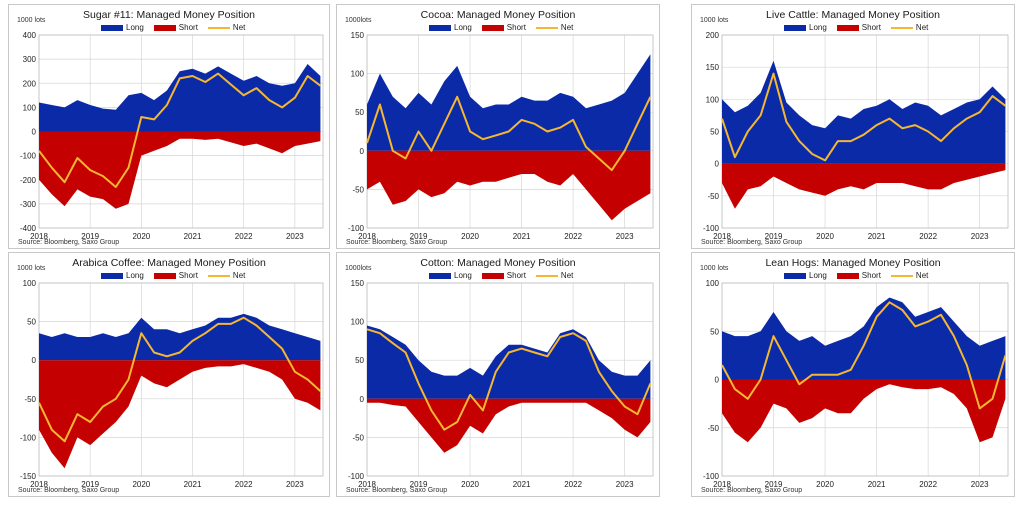  Describe the element at coordinates (30, 59) in the screenshot. I see `y-tick-label: 300` at that location.